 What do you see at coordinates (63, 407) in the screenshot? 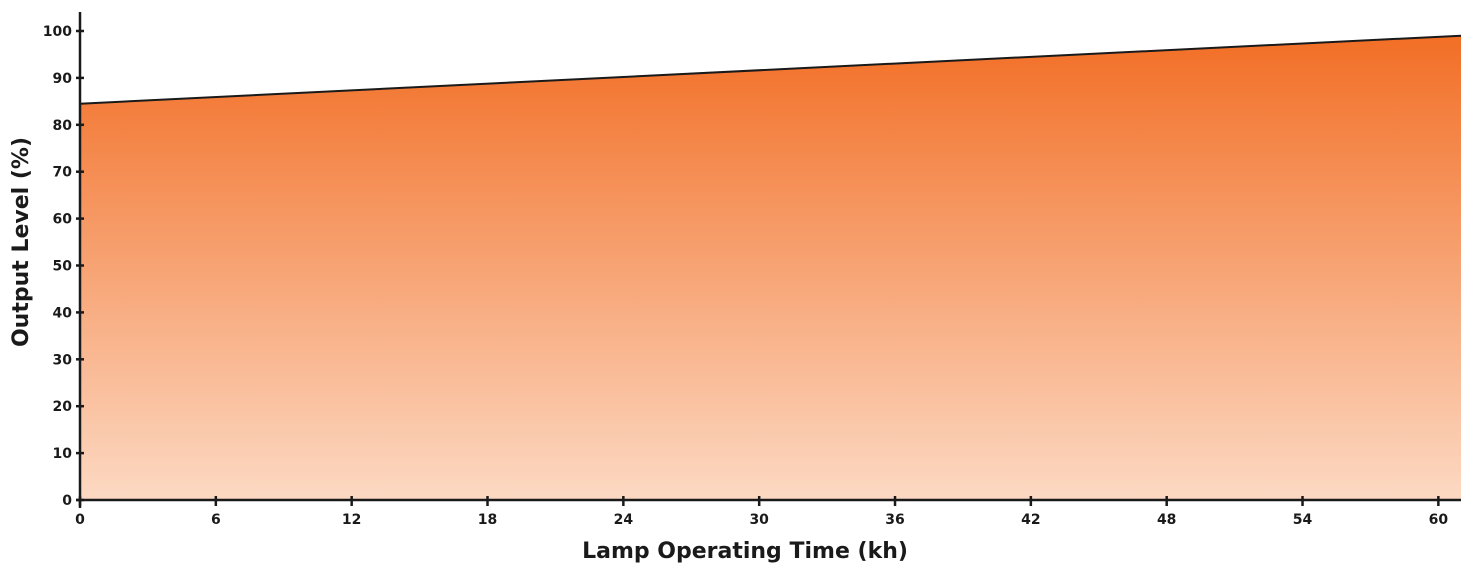
I see `y-tick-label-20: 20` at bounding box center [63, 407].